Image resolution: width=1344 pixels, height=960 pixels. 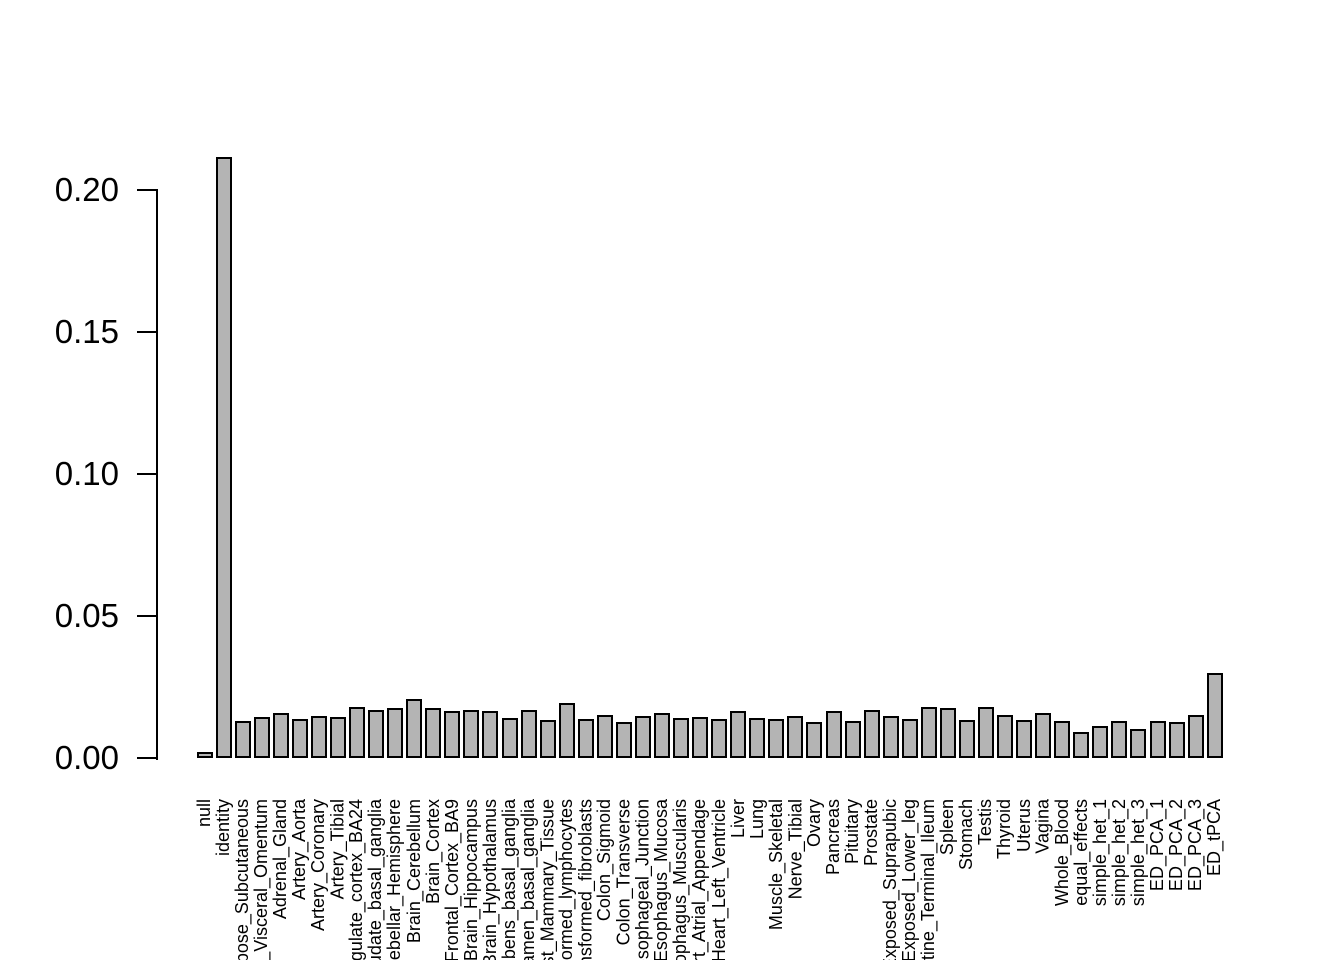 I want to click on bar-Vagina, so click(x=1043, y=735).